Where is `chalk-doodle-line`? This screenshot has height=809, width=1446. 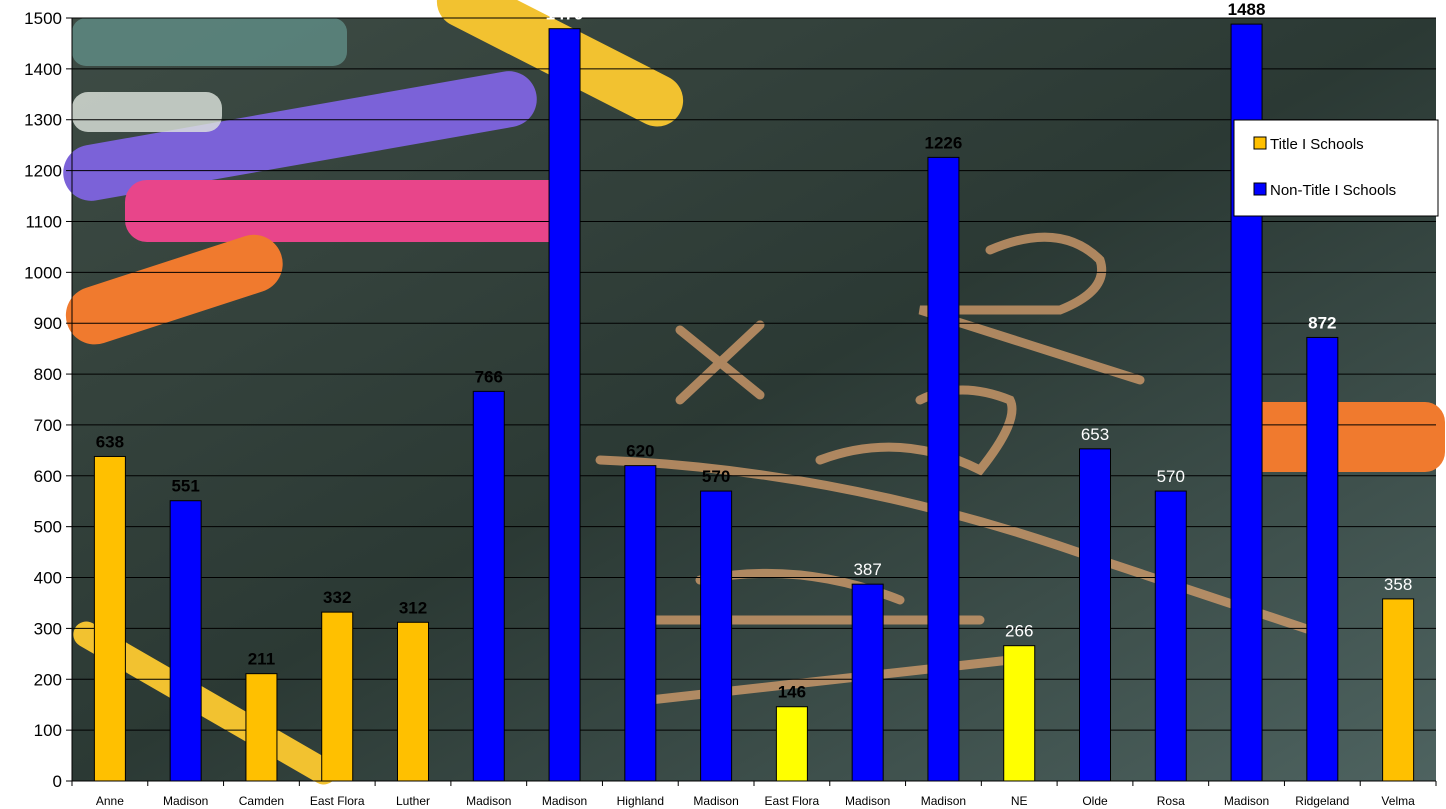
chalk-doodle-line is located at coordinates (955, 545).